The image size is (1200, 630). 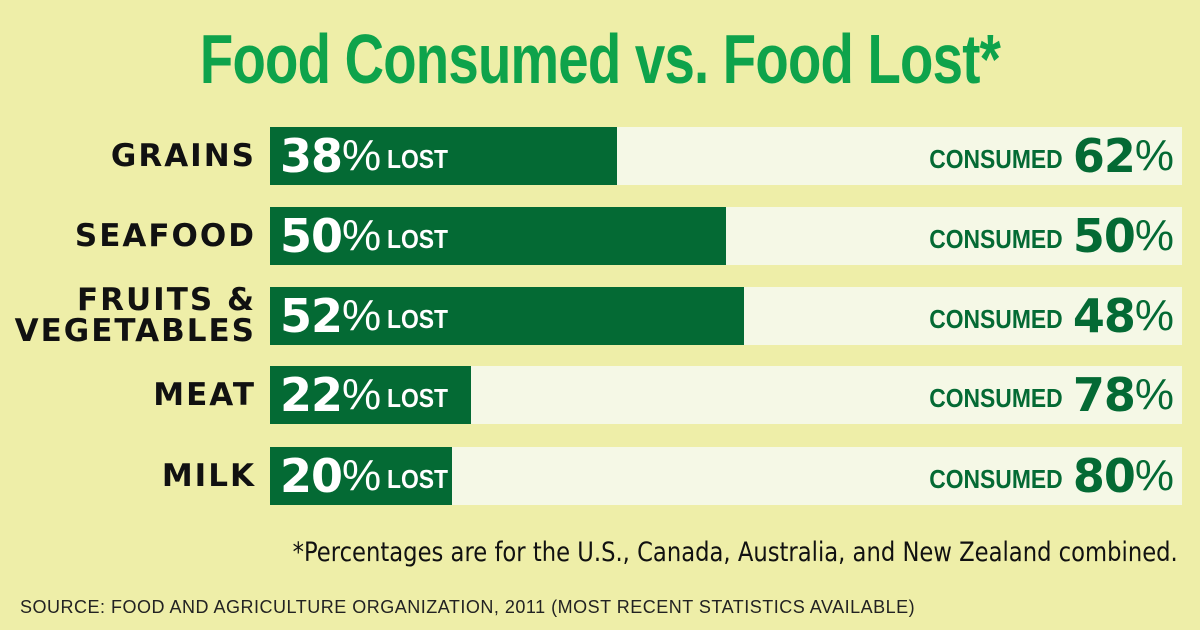 I want to click on consumed-data-label: CONSUMED 78%, so click(x=1042, y=395).